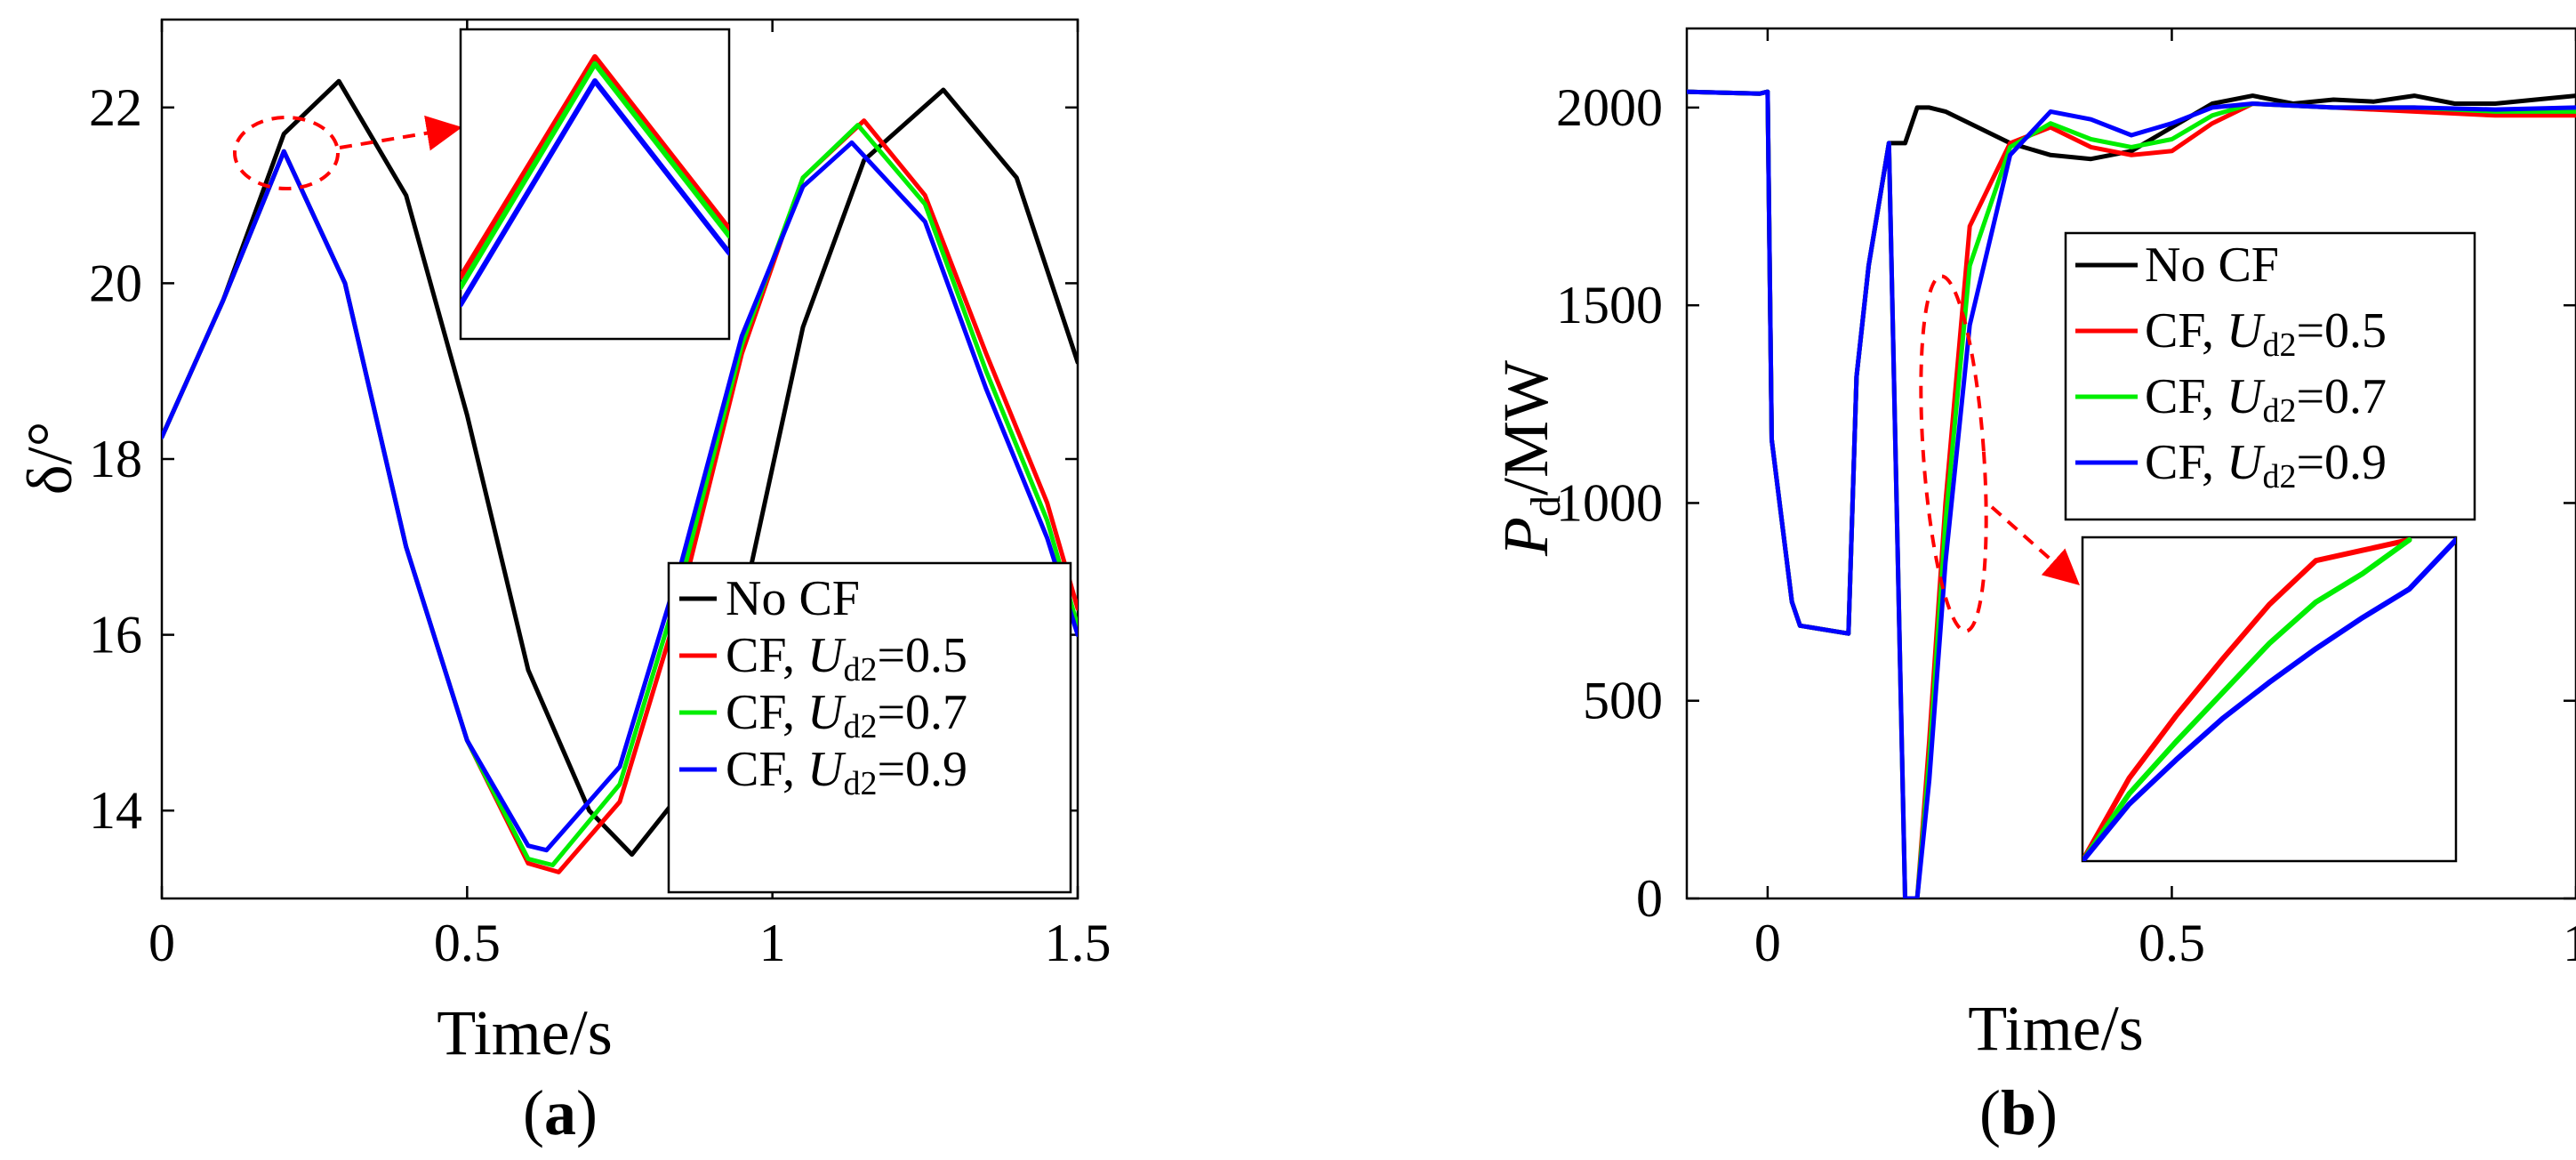 The image size is (2576, 1160). Describe the element at coordinates (286, 153) in the screenshot. I see `chart-a-annotation-ellipse` at that location.